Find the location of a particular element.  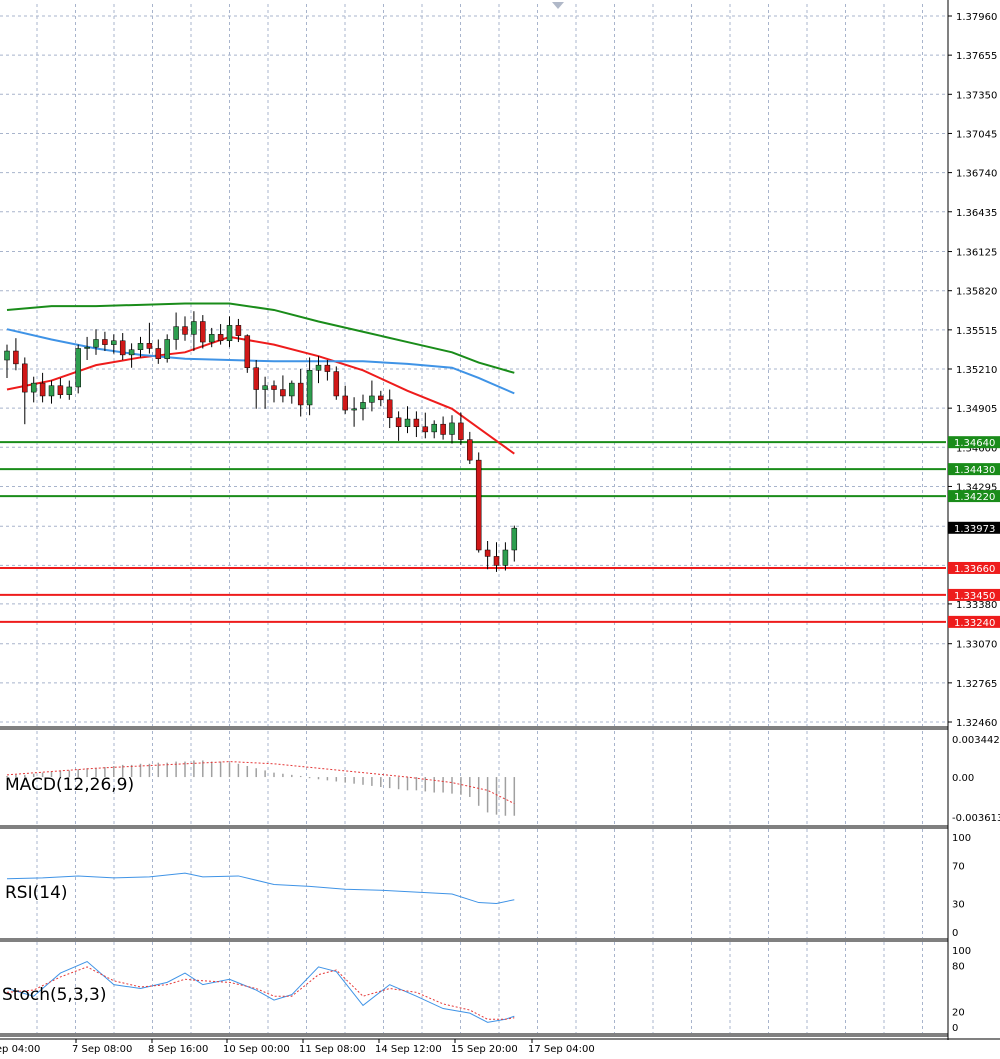

level-label: 1.34430 is located at coordinates (974, 470).